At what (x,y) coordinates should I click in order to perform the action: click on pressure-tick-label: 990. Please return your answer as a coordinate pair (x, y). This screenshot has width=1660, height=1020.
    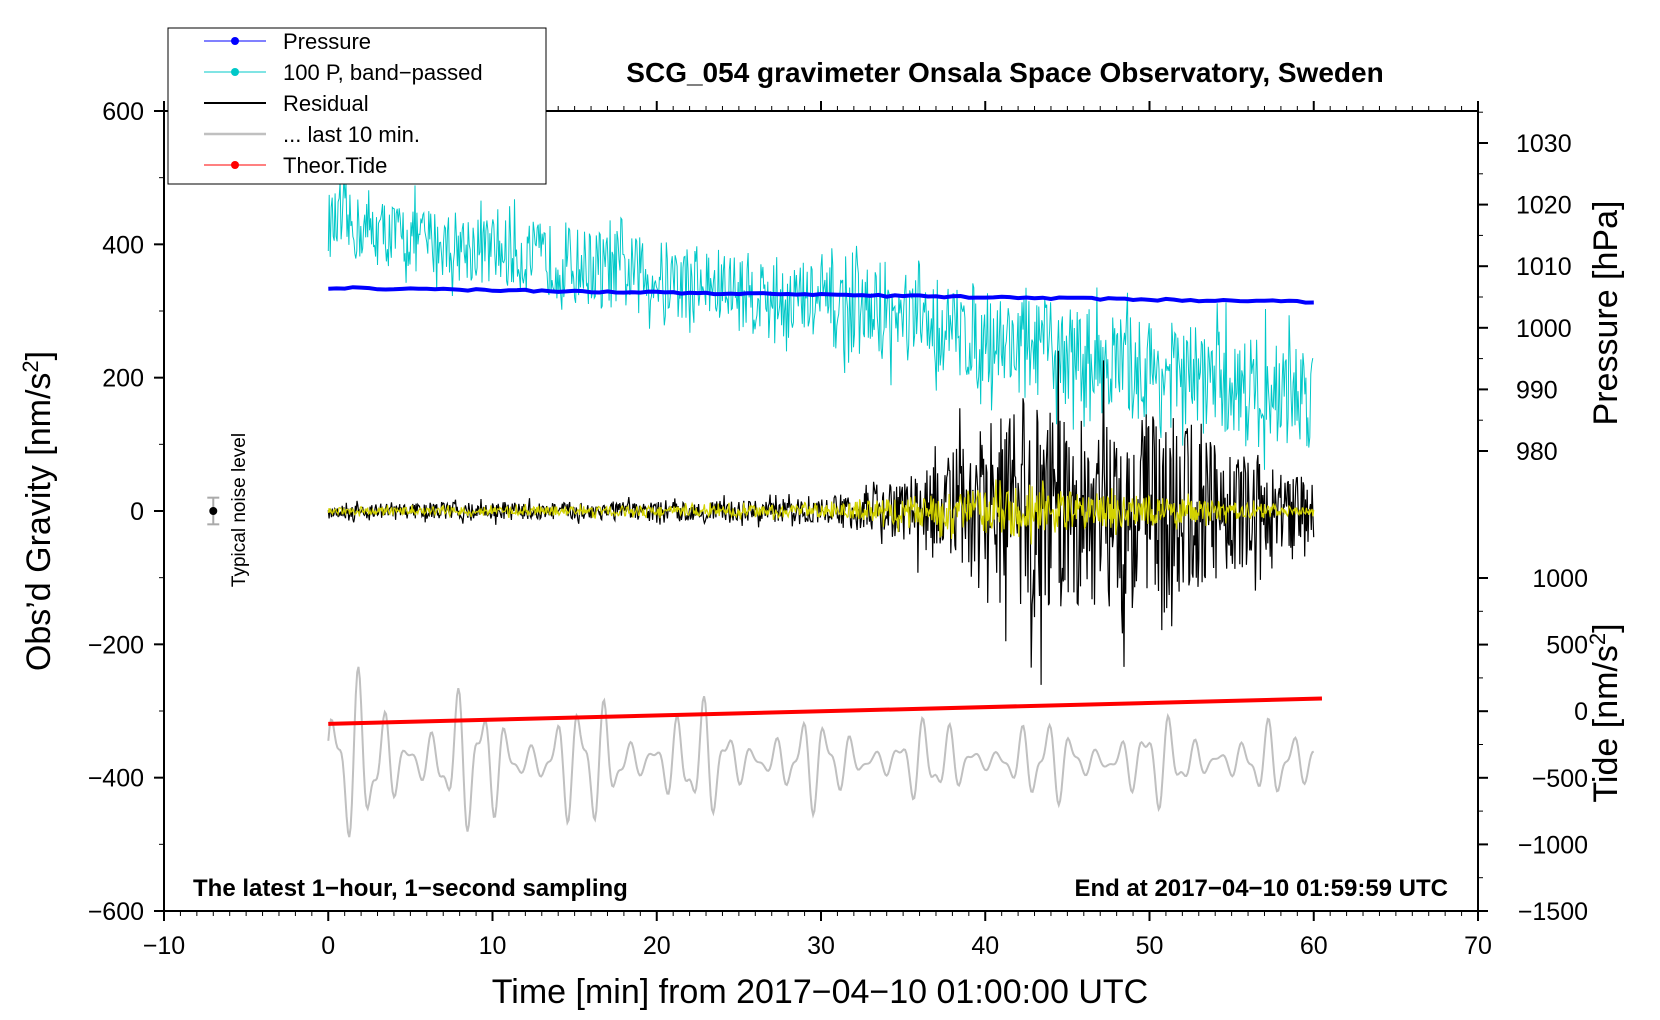
    Looking at the image, I should click on (1537, 390).